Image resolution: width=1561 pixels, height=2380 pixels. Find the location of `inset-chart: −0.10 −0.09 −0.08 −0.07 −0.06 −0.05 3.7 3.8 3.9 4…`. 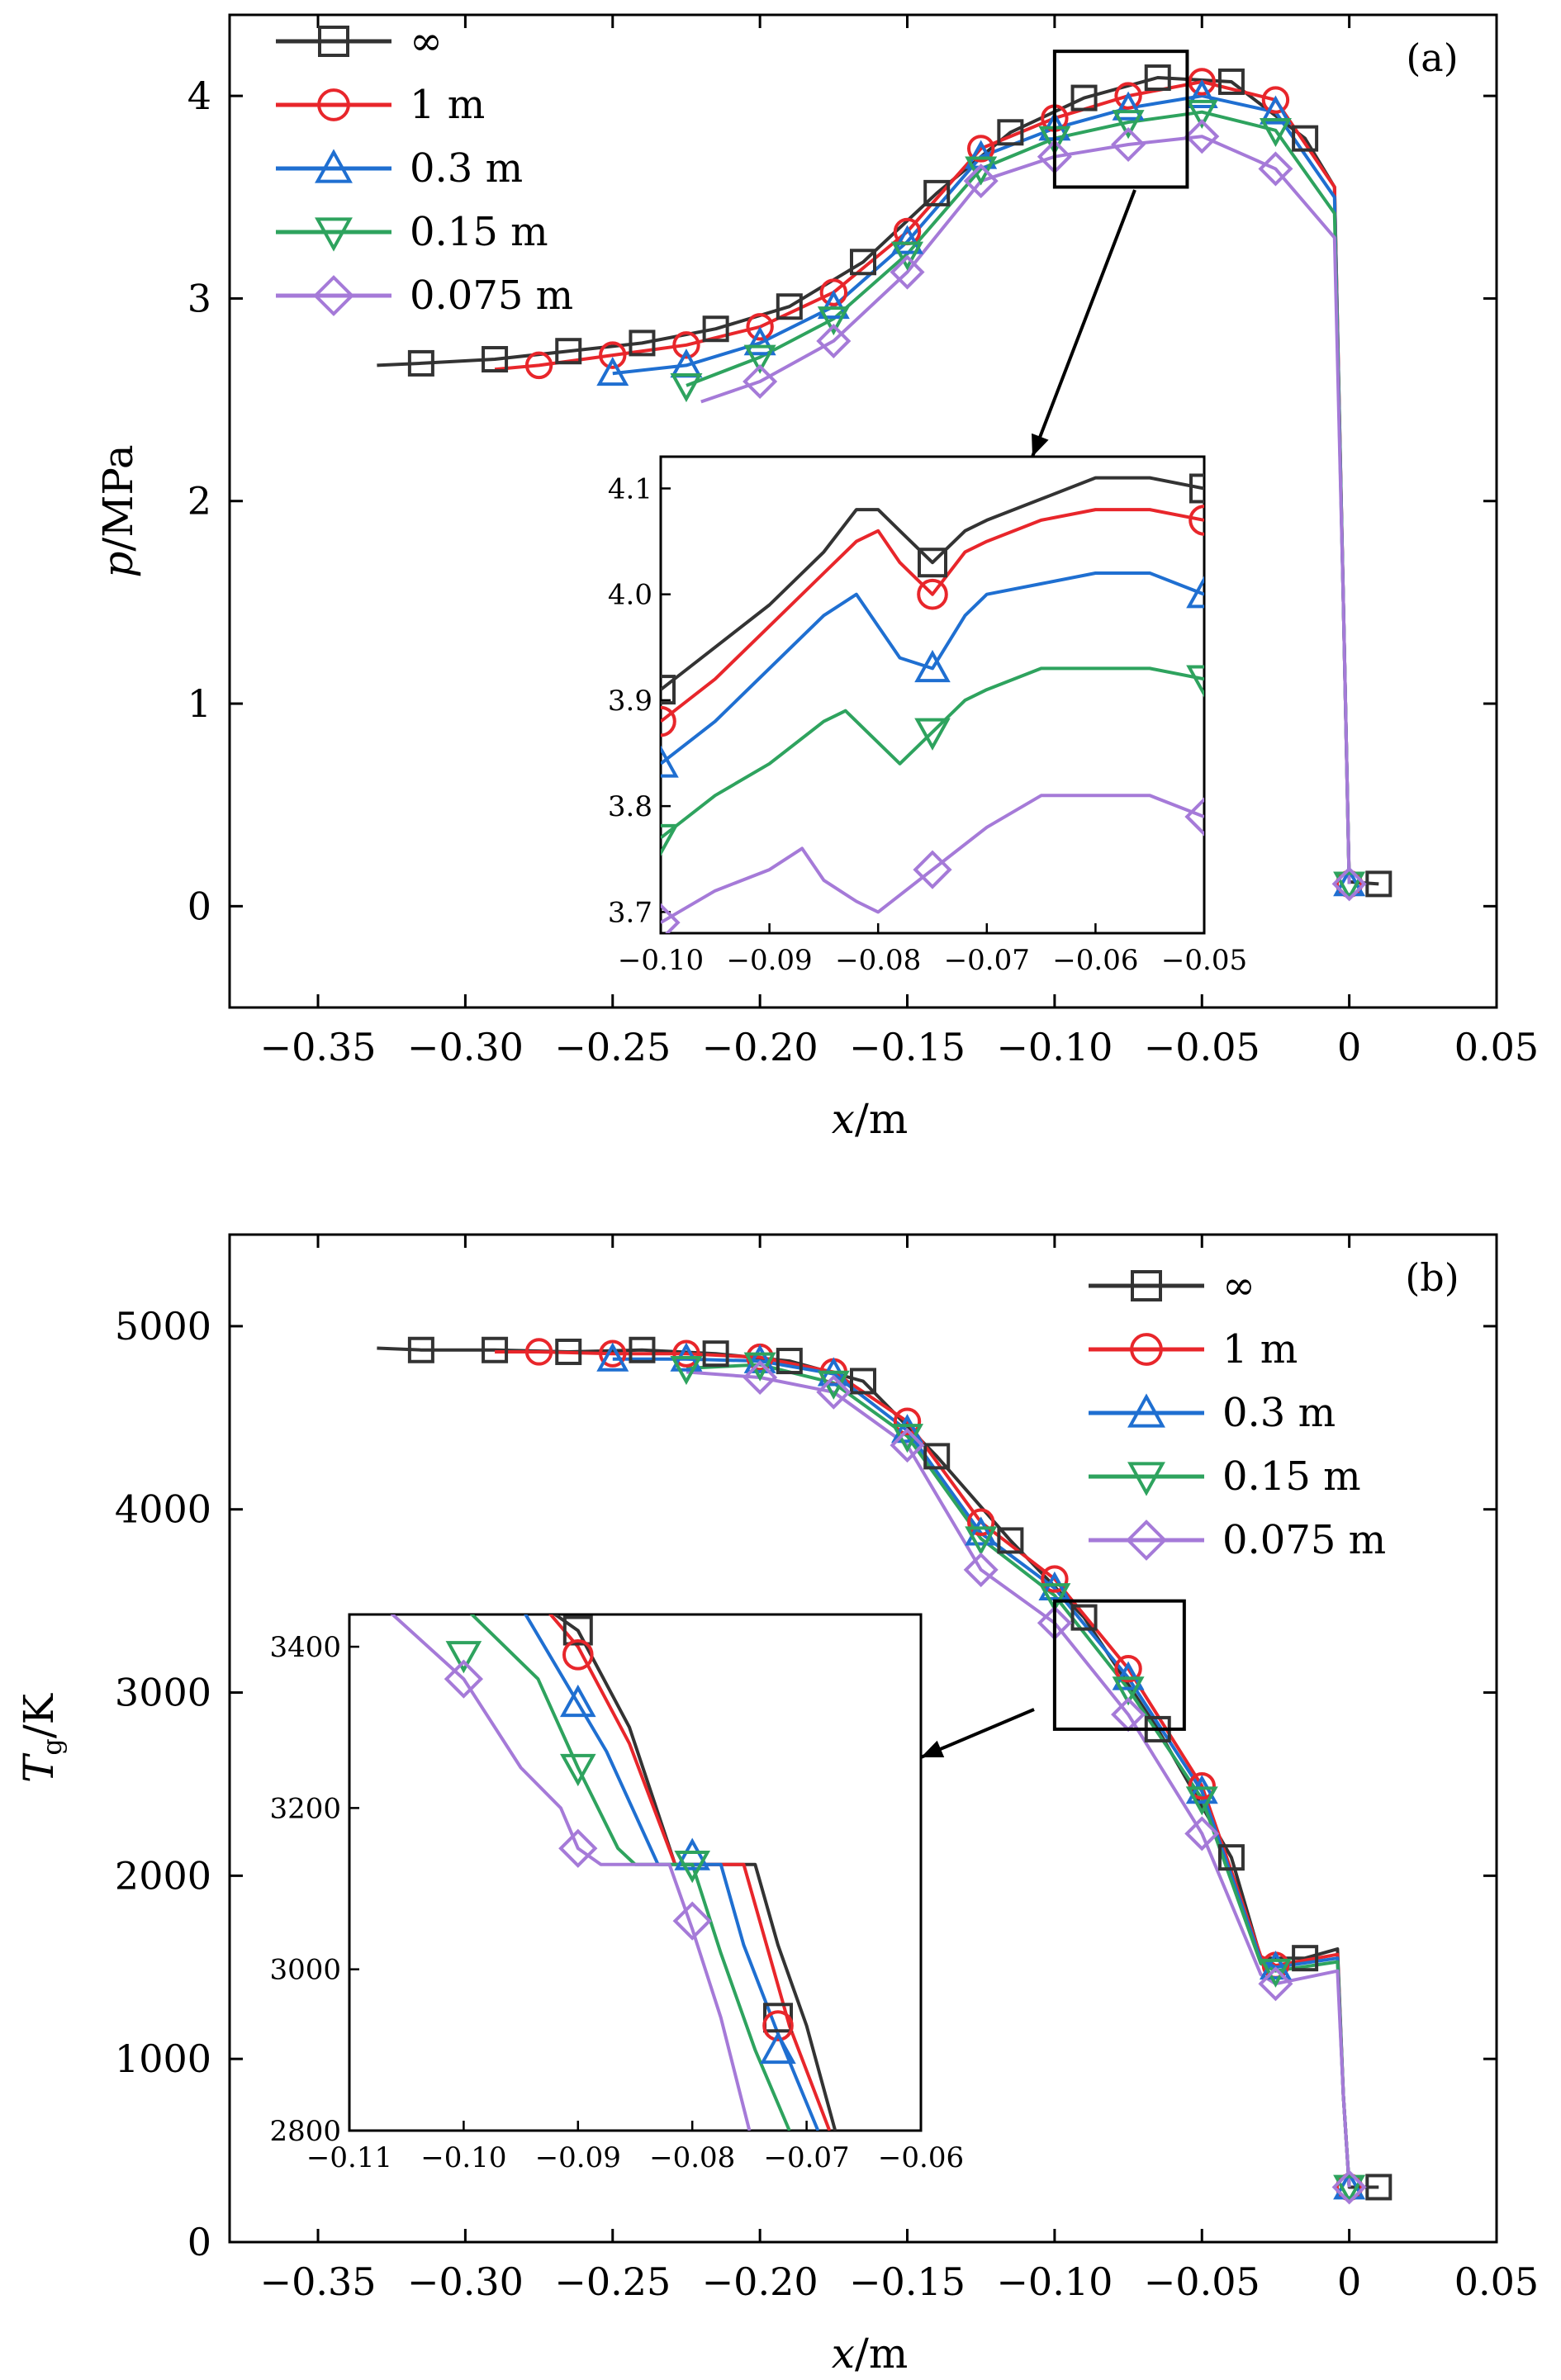

inset-chart: −0.10 −0.09 −0.08 −0.07 −0.06 −0.05 3.7 3.8 3.9 4… is located at coordinates (927, 716).